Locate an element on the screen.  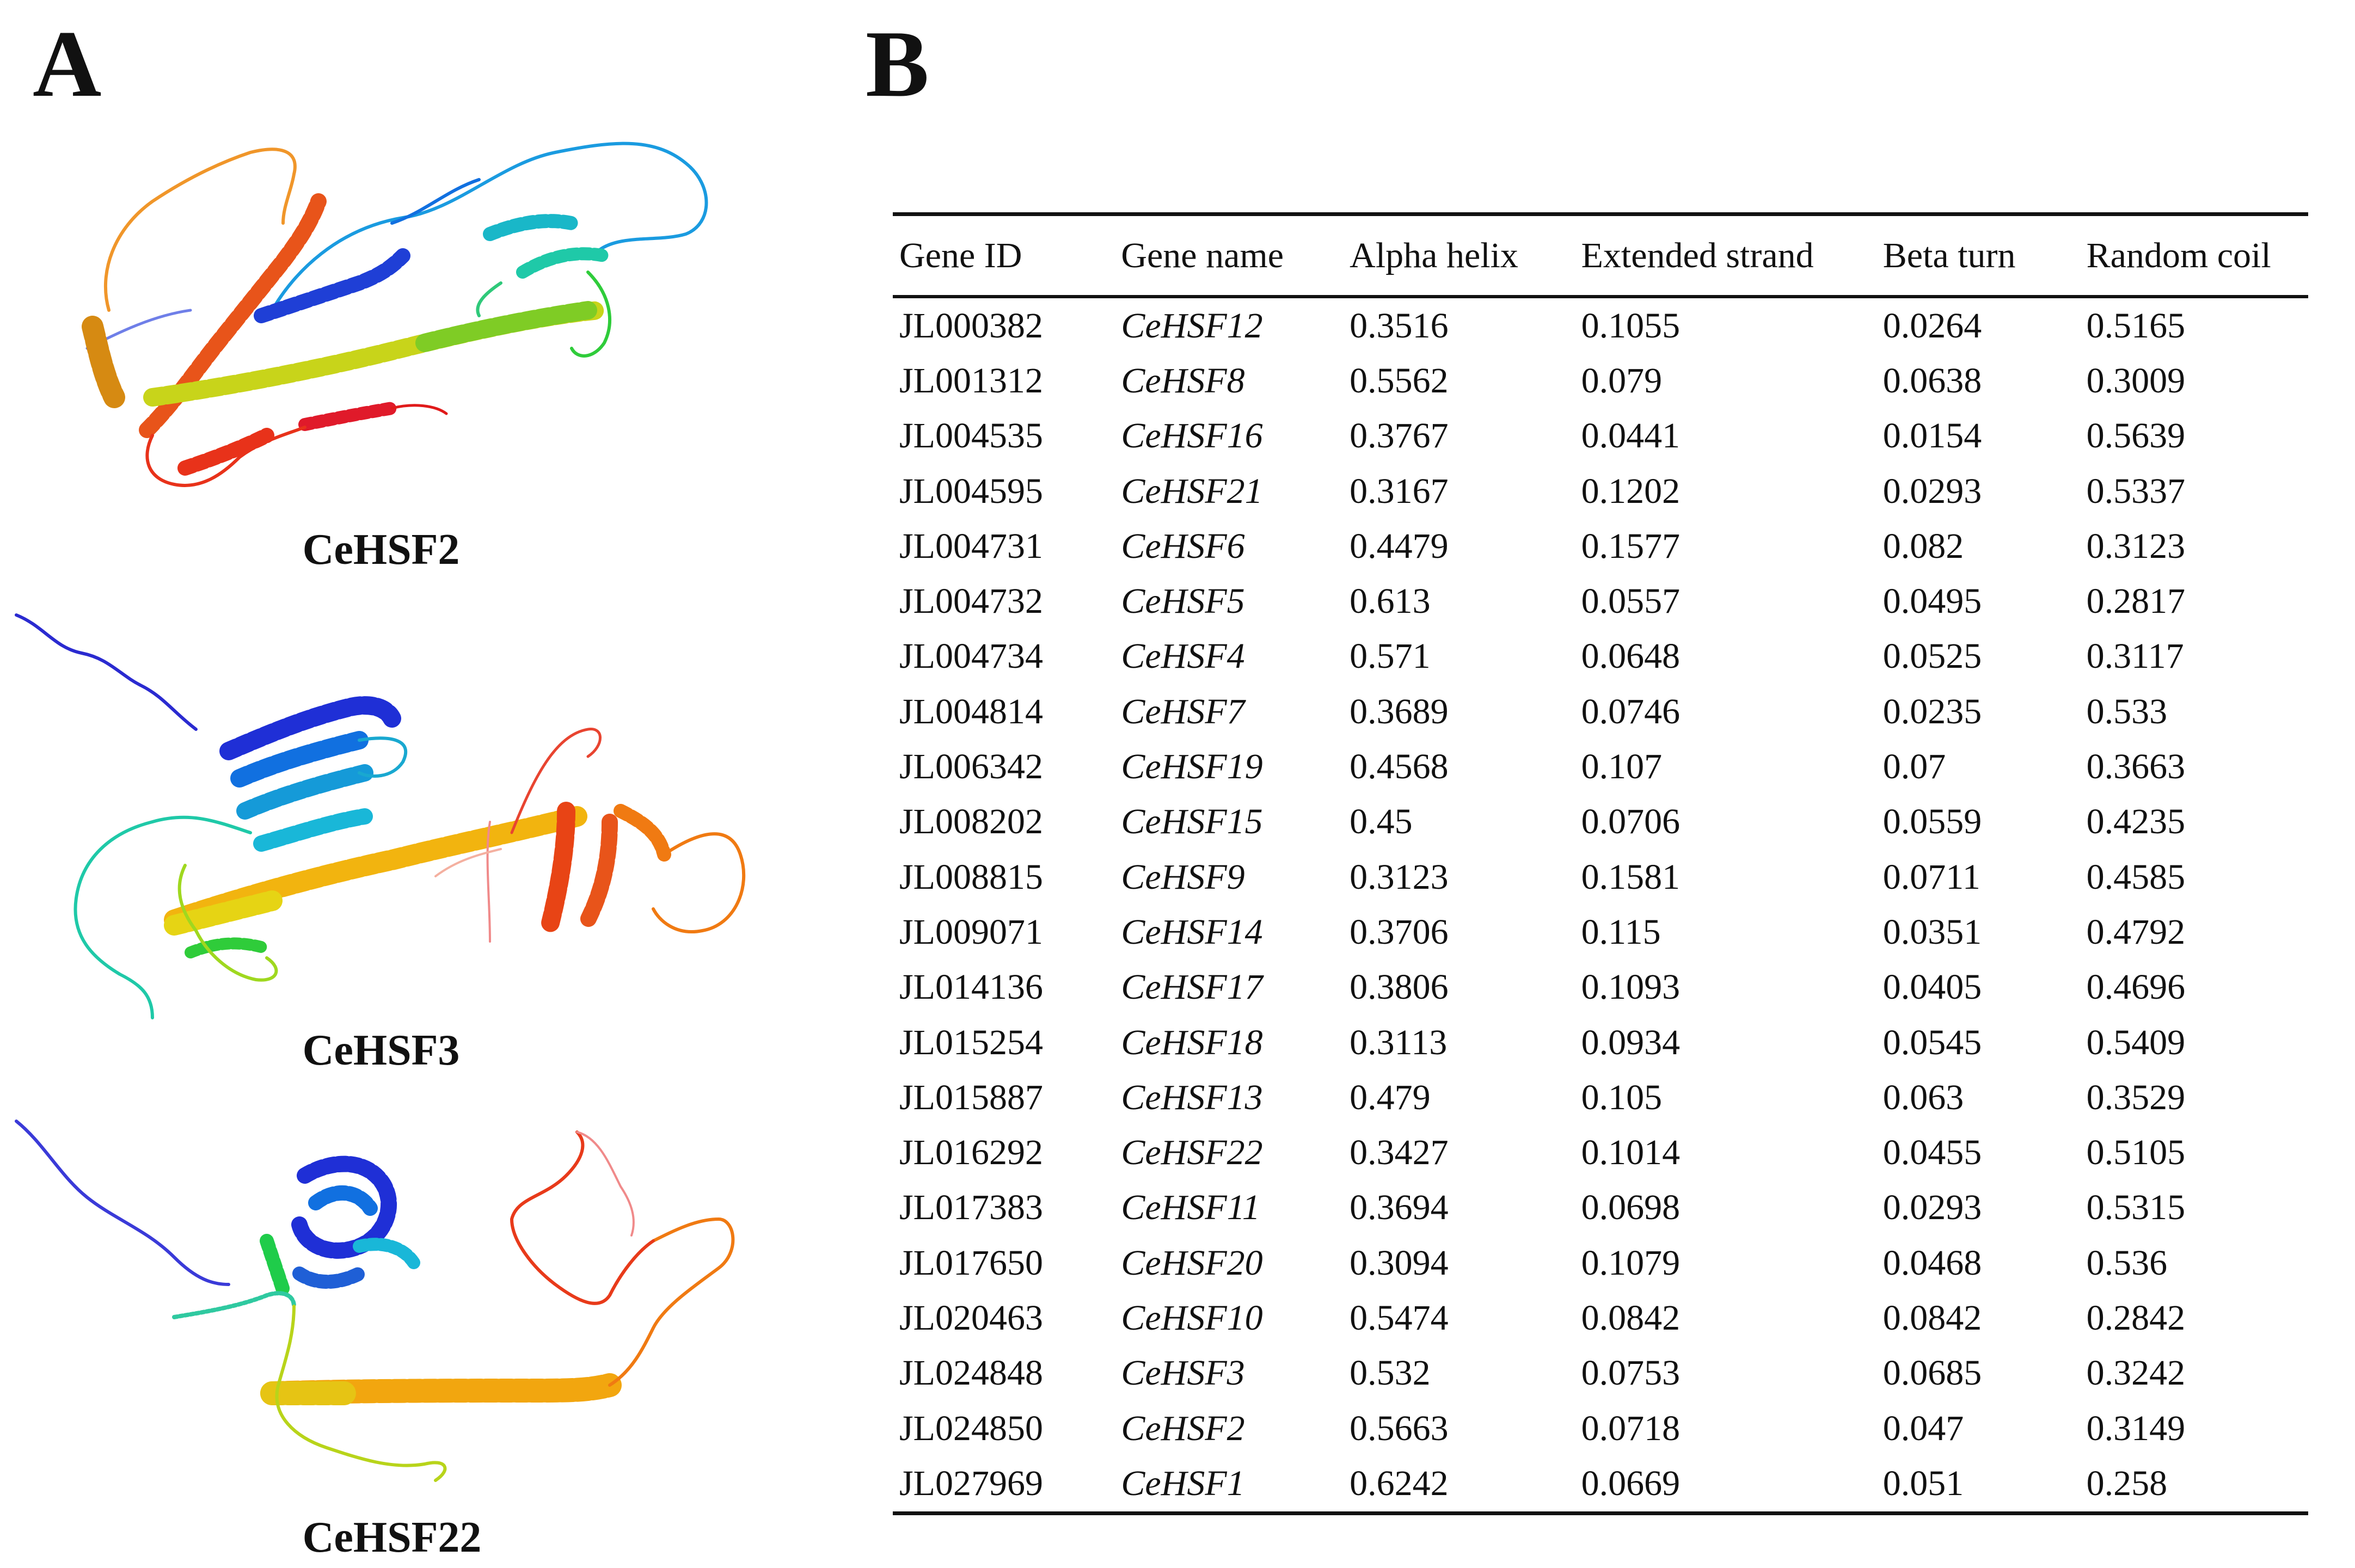
structure-caption: CeHSF2 is located at coordinates (381, 550).